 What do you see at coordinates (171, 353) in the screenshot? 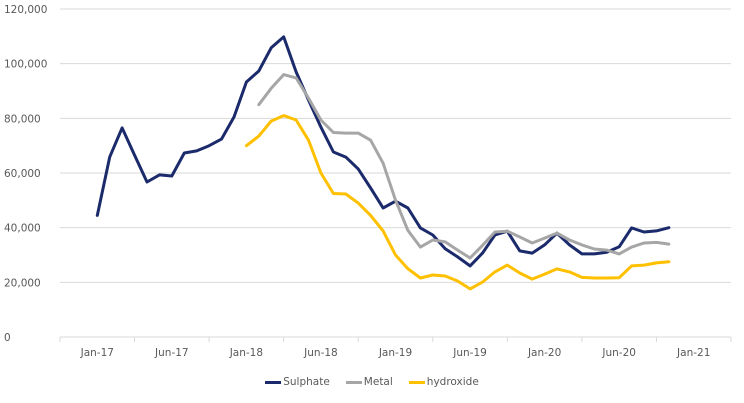
I see `x-tick-label: Jun-17` at bounding box center [171, 353].